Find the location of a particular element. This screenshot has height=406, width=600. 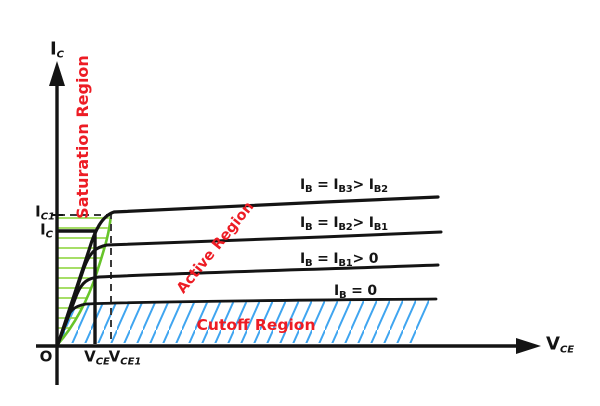

curve-label-ib2: IB = IB2> IB1 is located at coordinates (344, 224).